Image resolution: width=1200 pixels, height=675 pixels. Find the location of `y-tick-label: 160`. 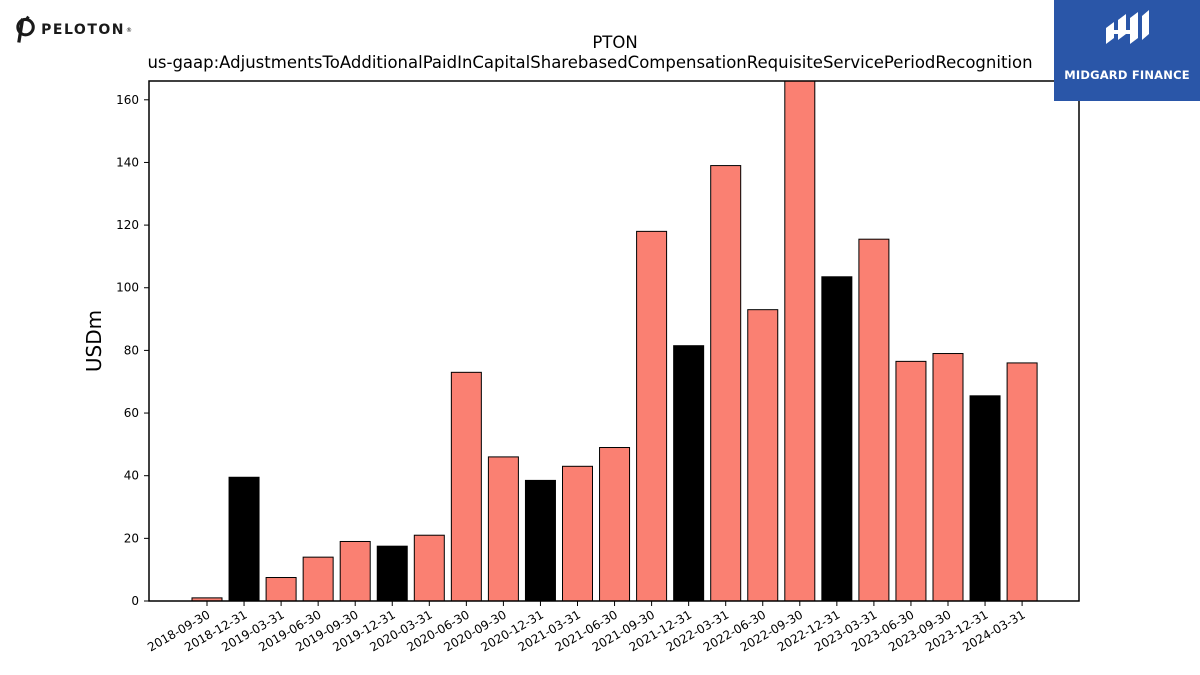

y-tick-label: 160 is located at coordinates (127, 100).